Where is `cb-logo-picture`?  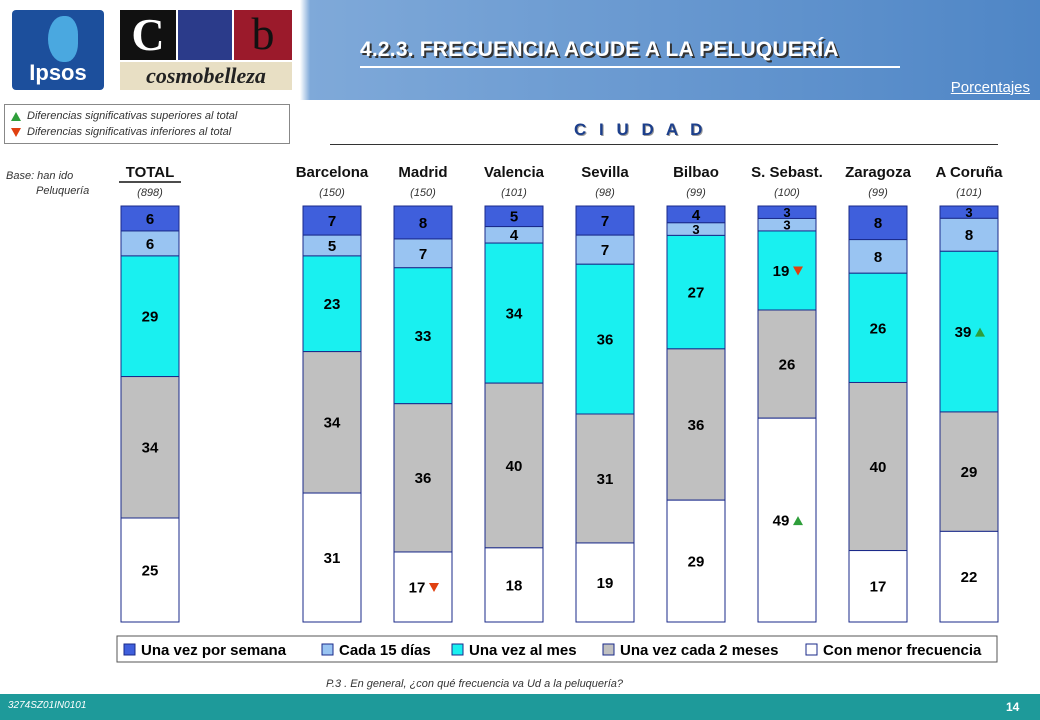
cb-logo-picture is located at coordinates (205, 35).